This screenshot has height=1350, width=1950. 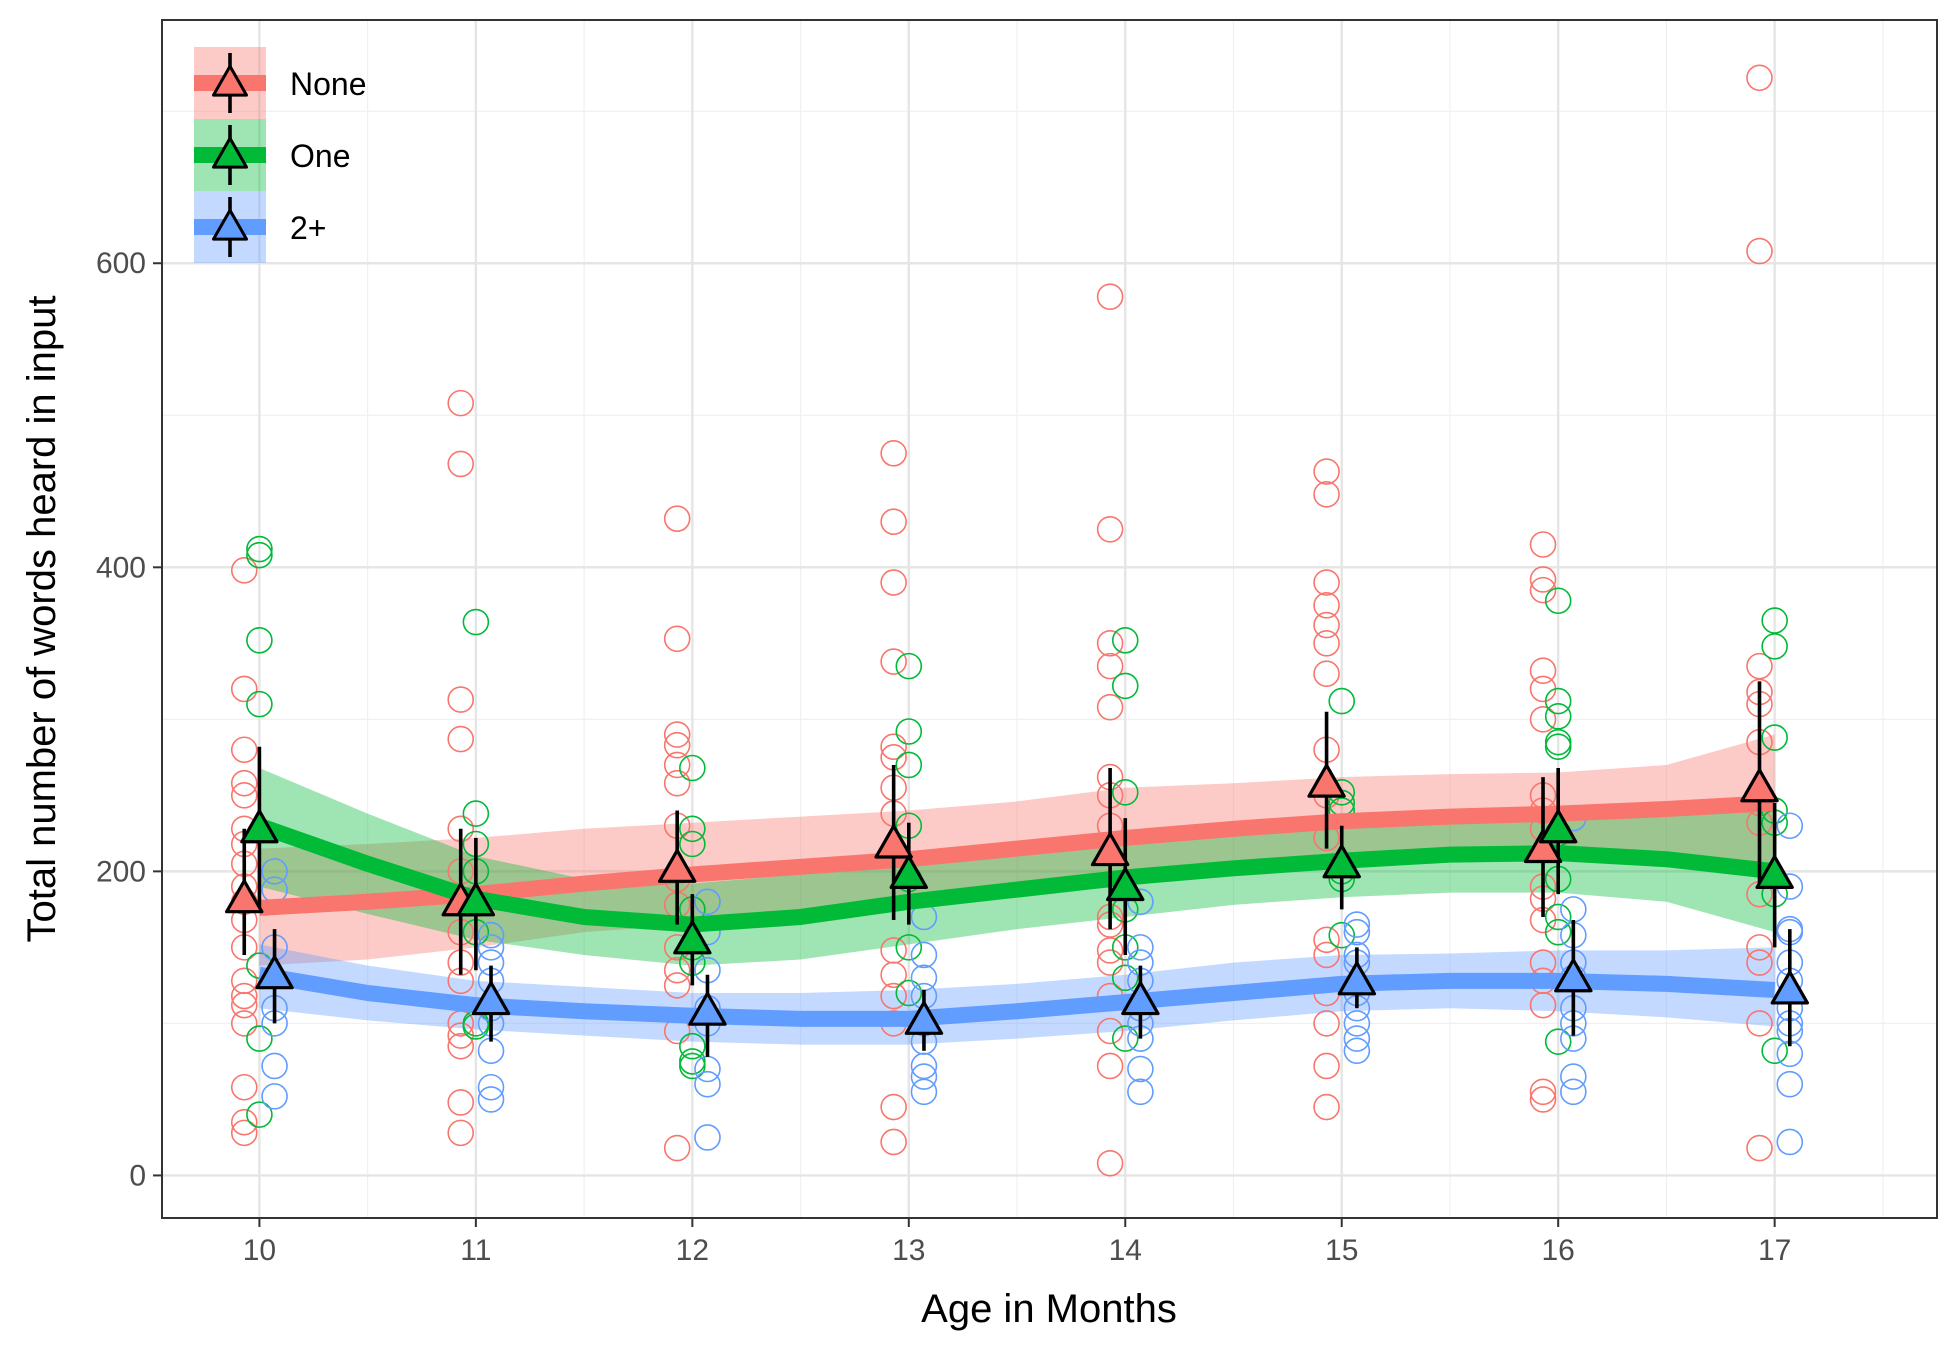 What do you see at coordinates (1016, 875) in the screenshot?
I see `smooth-line-One` at bounding box center [1016, 875].